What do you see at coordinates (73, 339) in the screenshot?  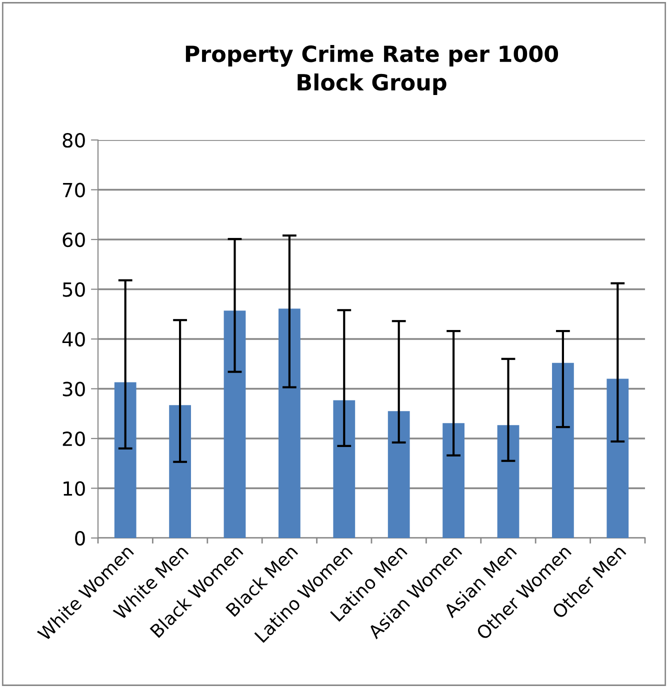 I see `y-tick-label: 40` at bounding box center [73, 339].